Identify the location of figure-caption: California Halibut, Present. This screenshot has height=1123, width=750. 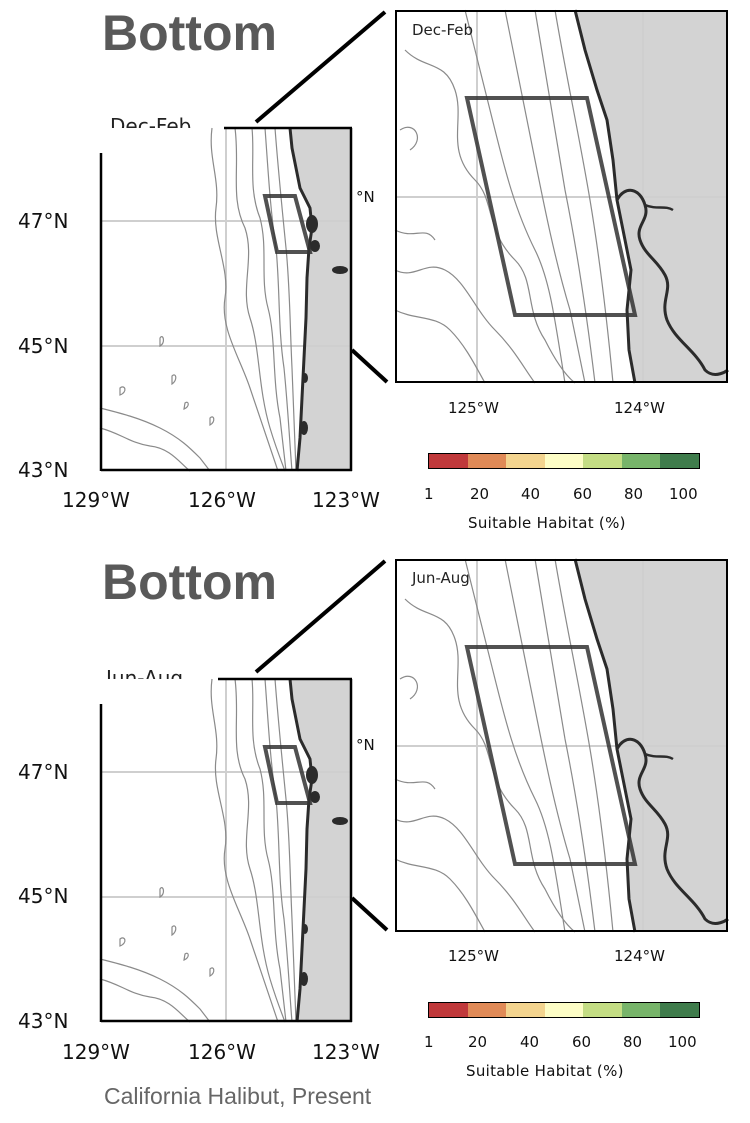
(238, 1096).